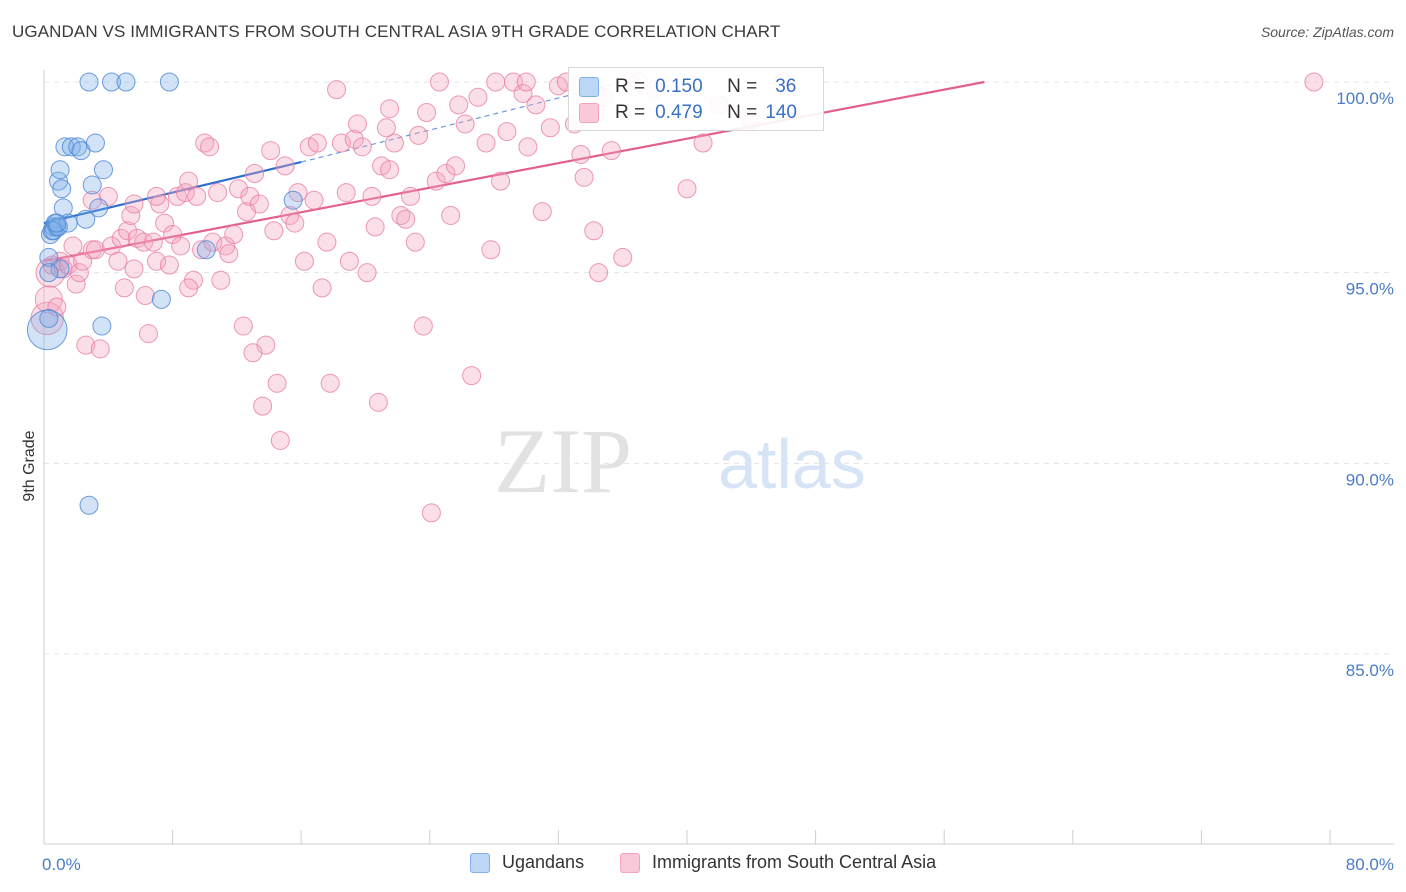 This screenshot has width=1406, height=892. Describe the element at coordinates (543, 862) in the screenshot. I see `series-label-ugandans: Ugandans` at that location.